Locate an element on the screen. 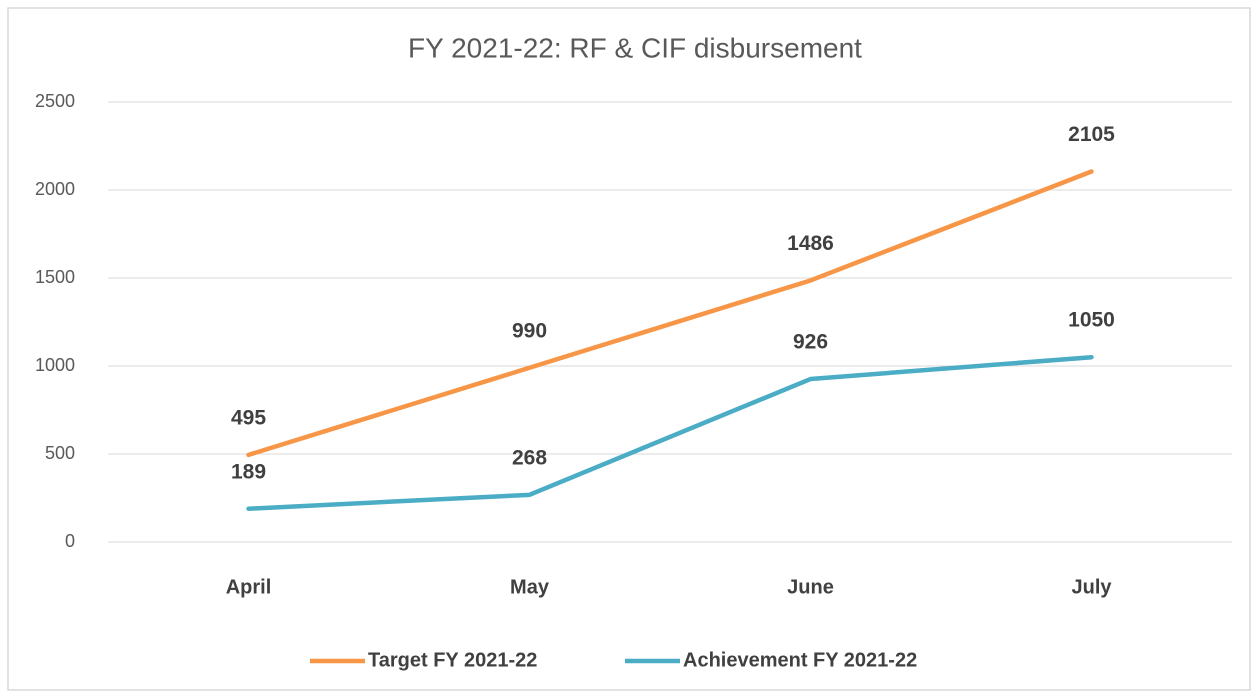 The height and width of the screenshot is (700, 1260). data-label: 1050 is located at coordinates (1091, 320).